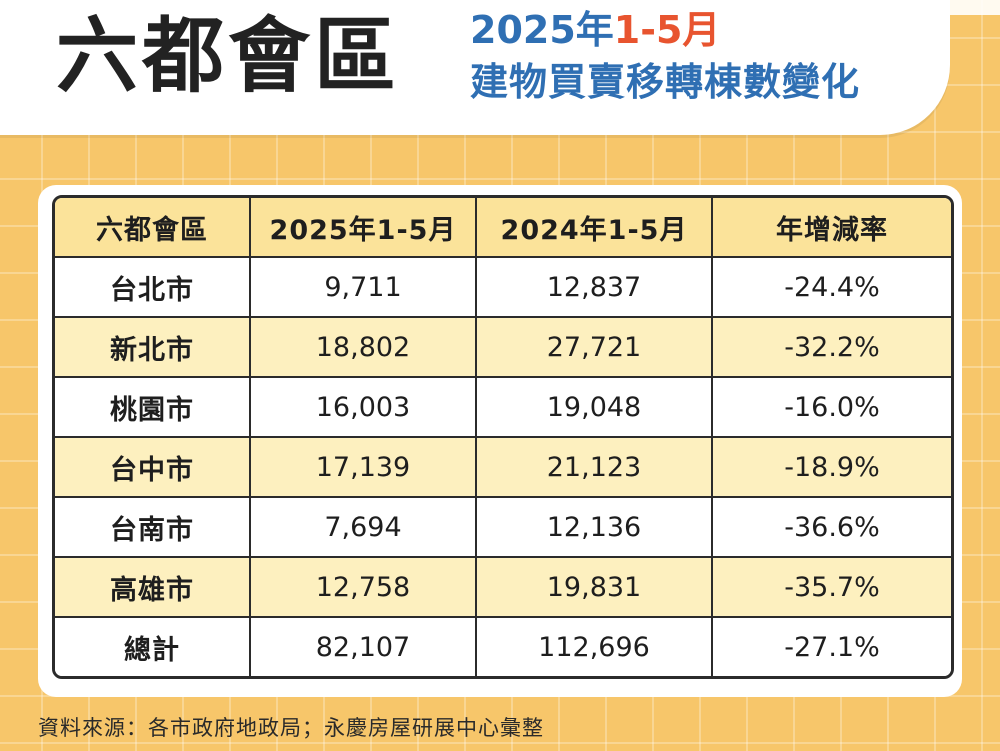 This screenshot has height=751, width=1000. I want to click on table-header-row: 六都會區 2025年1-5月 2024年1-5月 年增減率, so click(503, 228).